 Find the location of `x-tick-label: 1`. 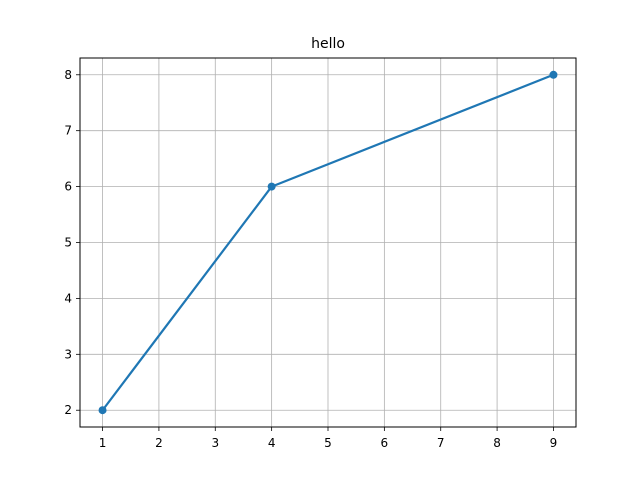

x-tick-label: 1 is located at coordinates (103, 443).